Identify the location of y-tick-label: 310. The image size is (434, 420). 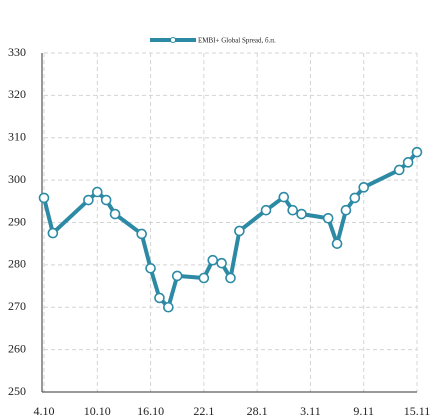
(17, 137).